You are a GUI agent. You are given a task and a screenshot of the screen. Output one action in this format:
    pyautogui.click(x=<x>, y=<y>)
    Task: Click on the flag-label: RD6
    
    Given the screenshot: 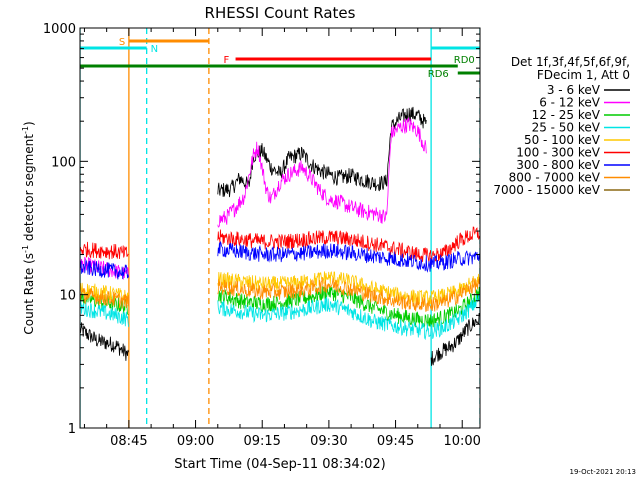 What is the action you would take?
    pyautogui.click(x=438, y=74)
    